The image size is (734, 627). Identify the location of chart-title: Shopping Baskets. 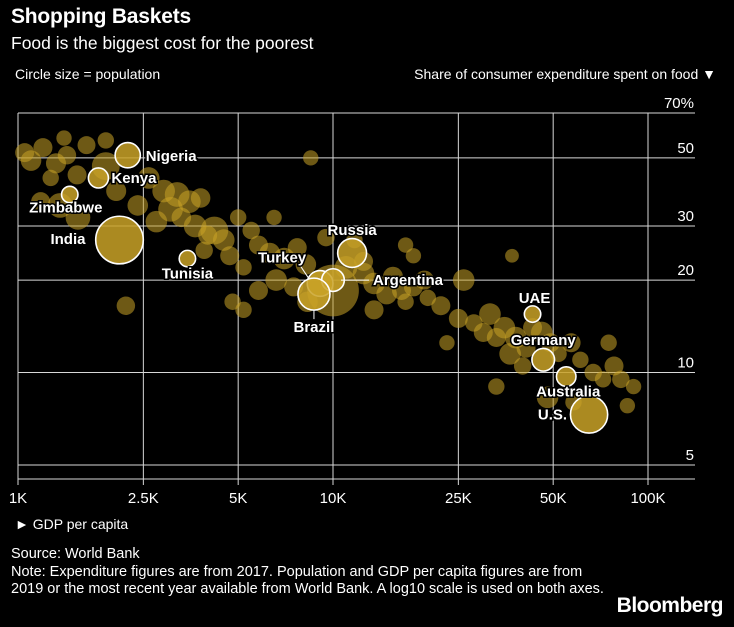
(101, 16).